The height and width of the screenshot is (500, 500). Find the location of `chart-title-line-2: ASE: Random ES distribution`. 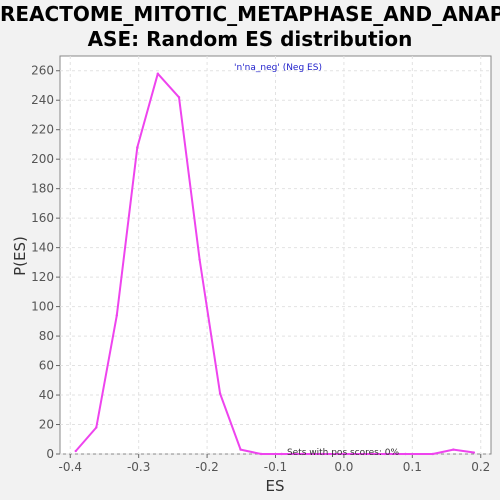

chart-title-line-2: ASE: Random ES distribution is located at coordinates (250, 39).